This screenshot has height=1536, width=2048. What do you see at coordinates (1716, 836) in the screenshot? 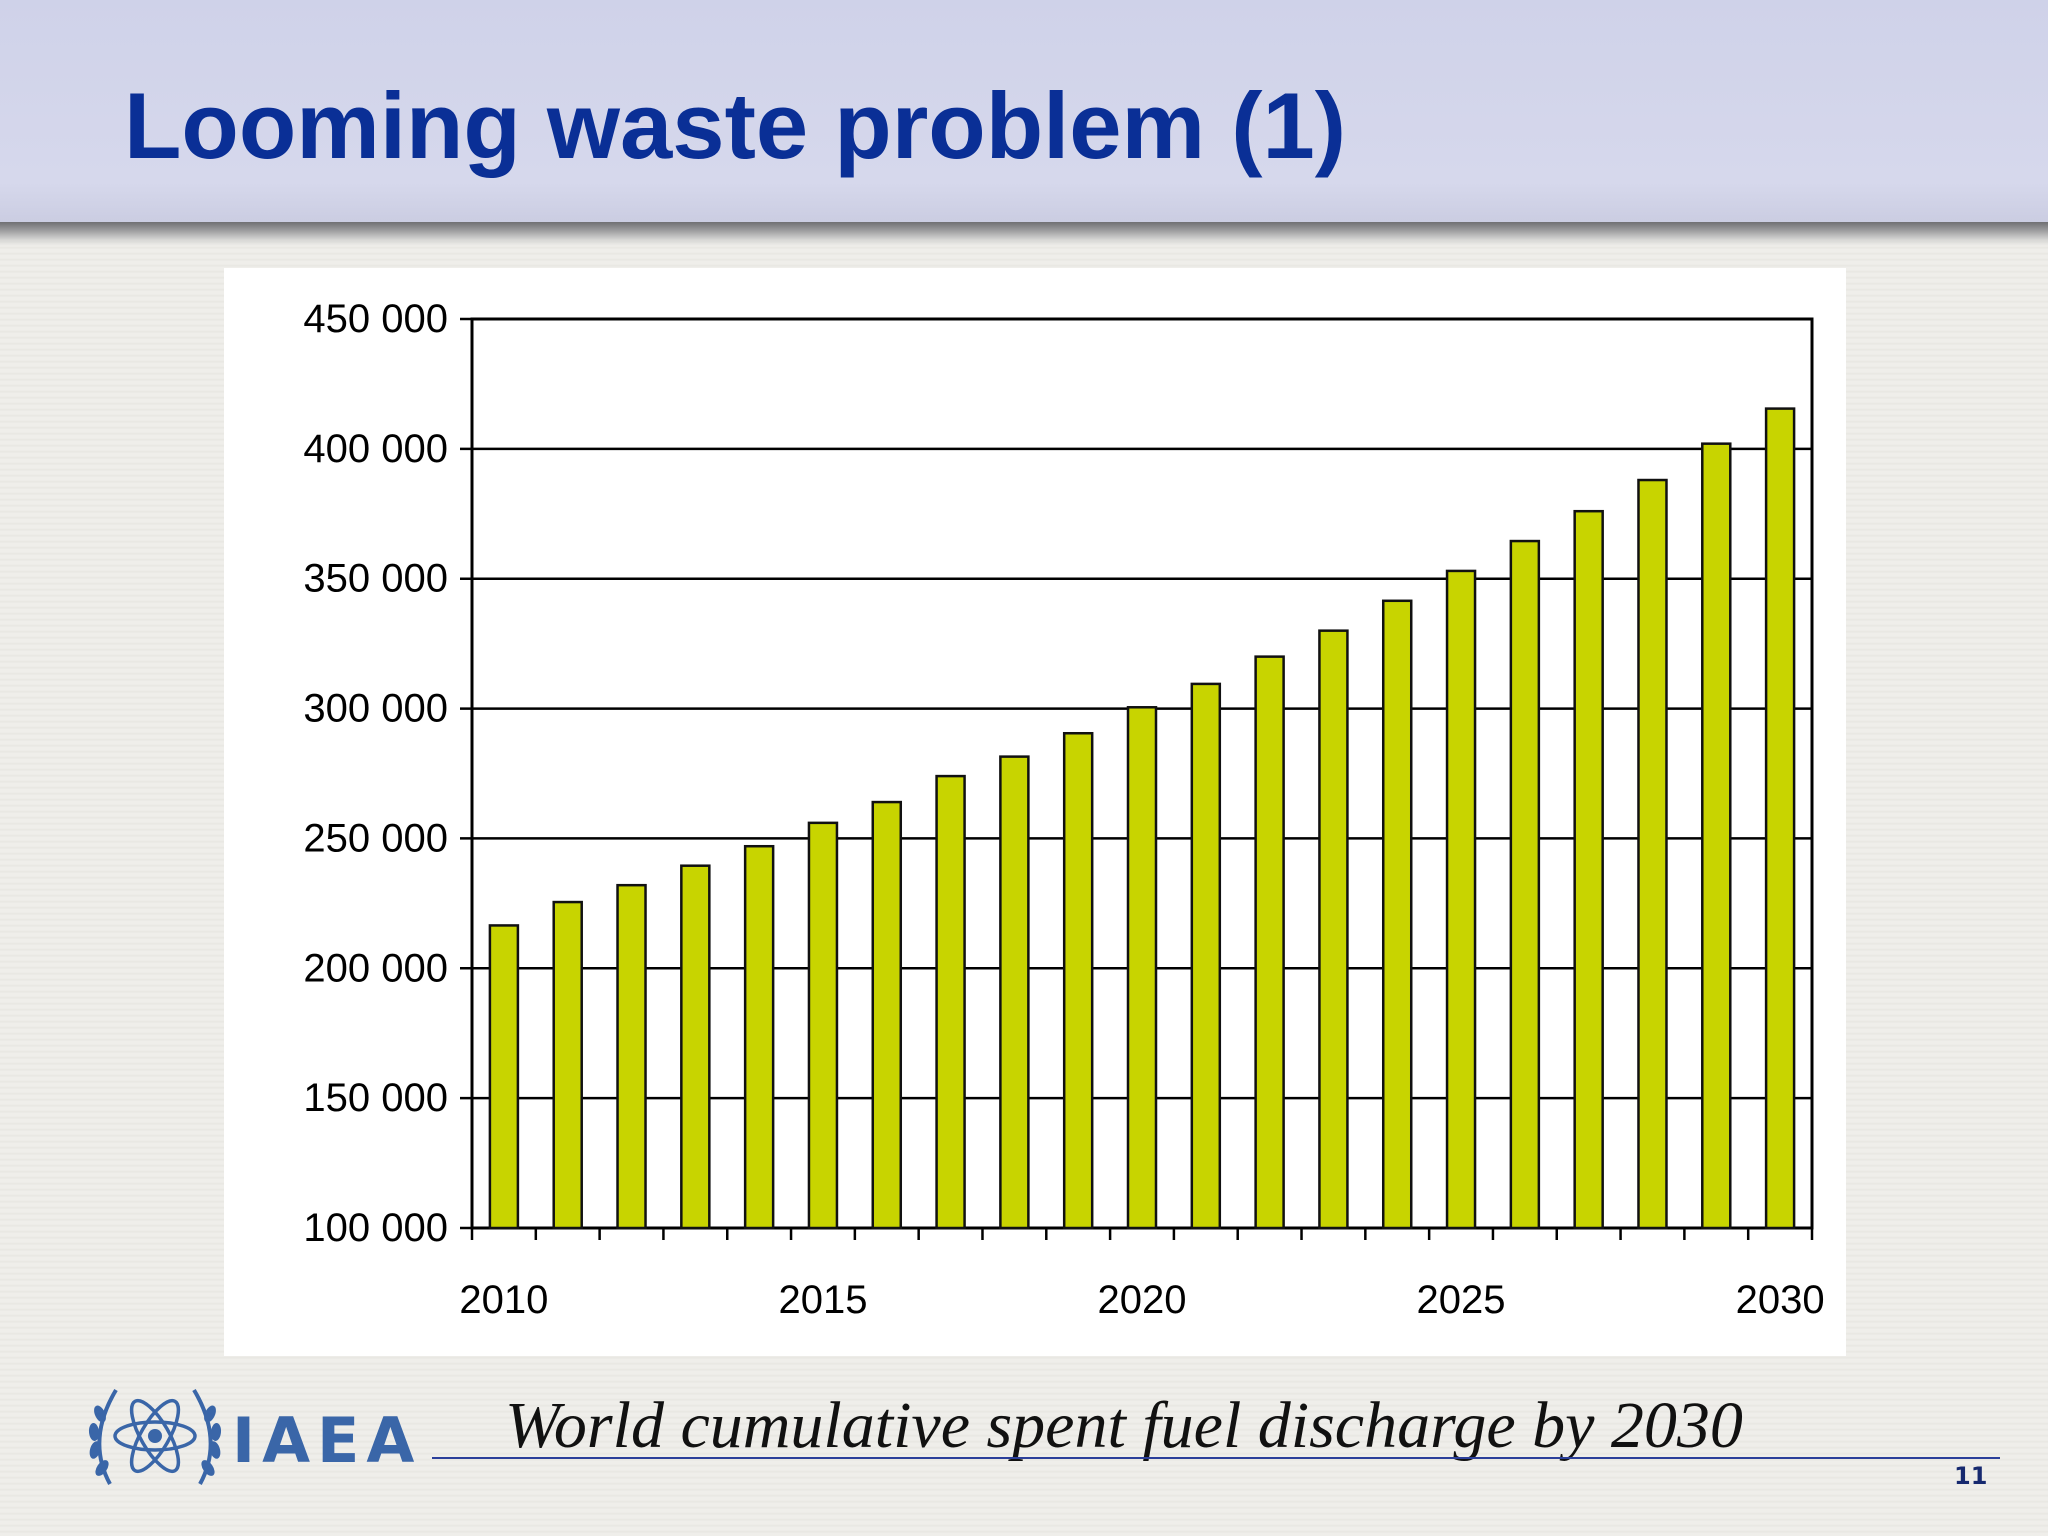
I see `bar-2029` at bounding box center [1716, 836].